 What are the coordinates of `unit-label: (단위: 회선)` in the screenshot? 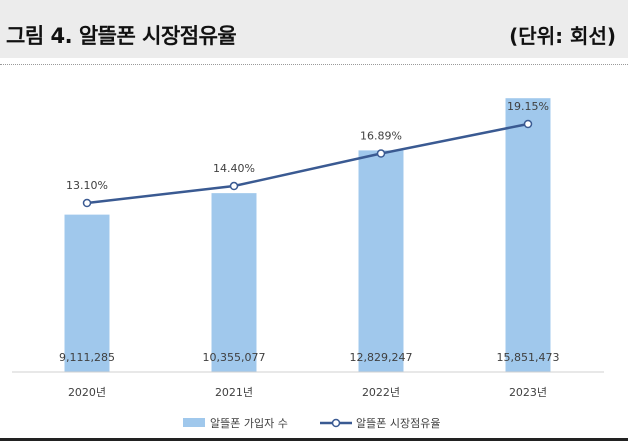 It's located at (562, 36).